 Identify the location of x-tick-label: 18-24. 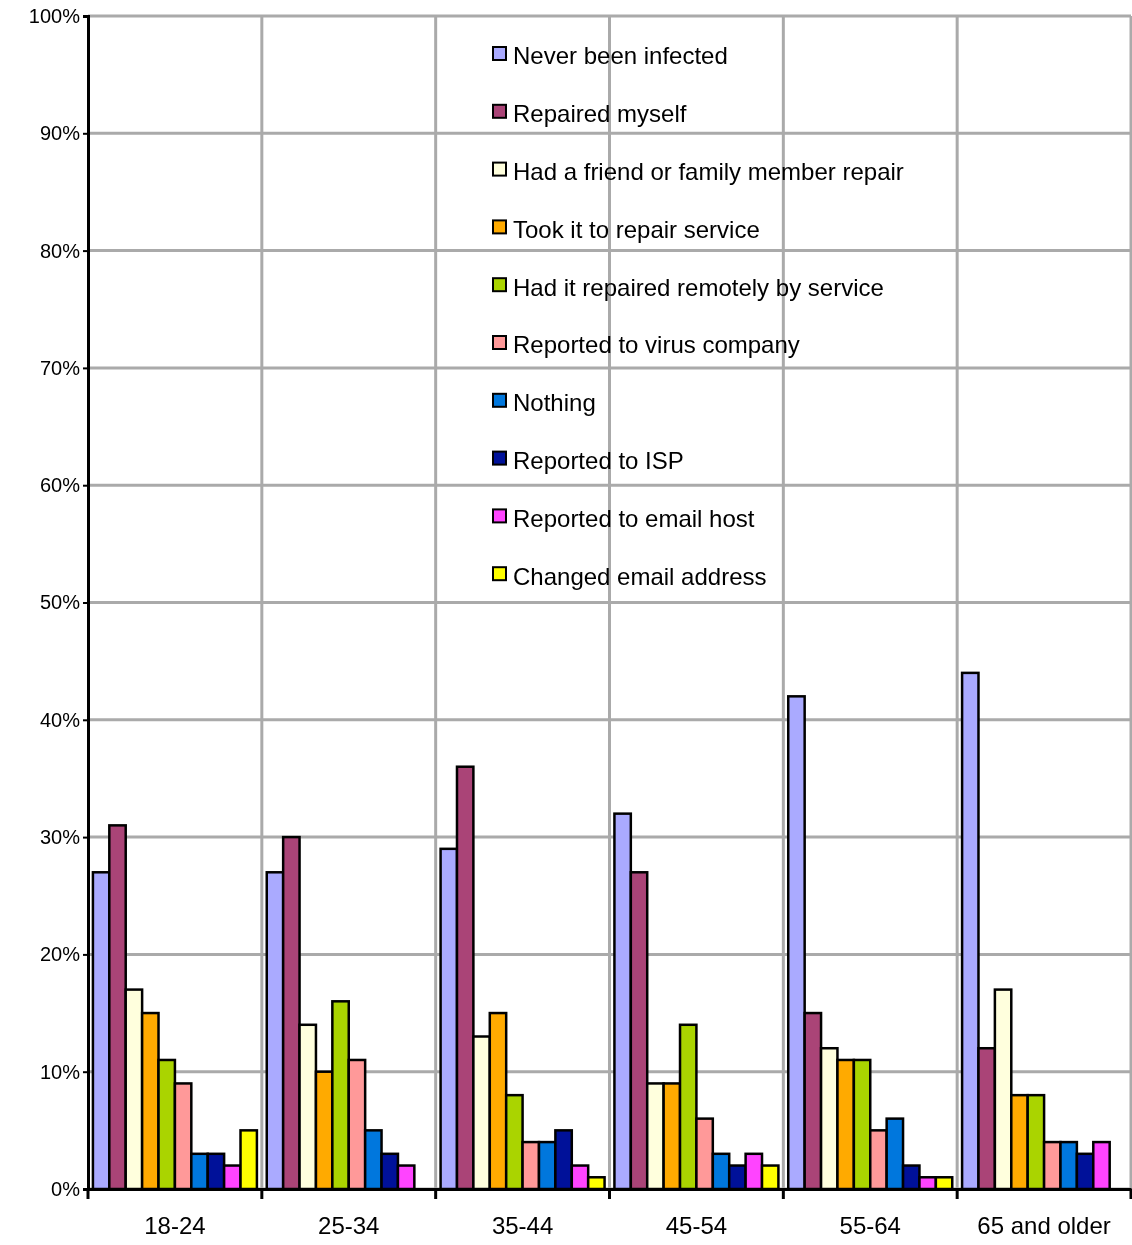
(175, 1226).